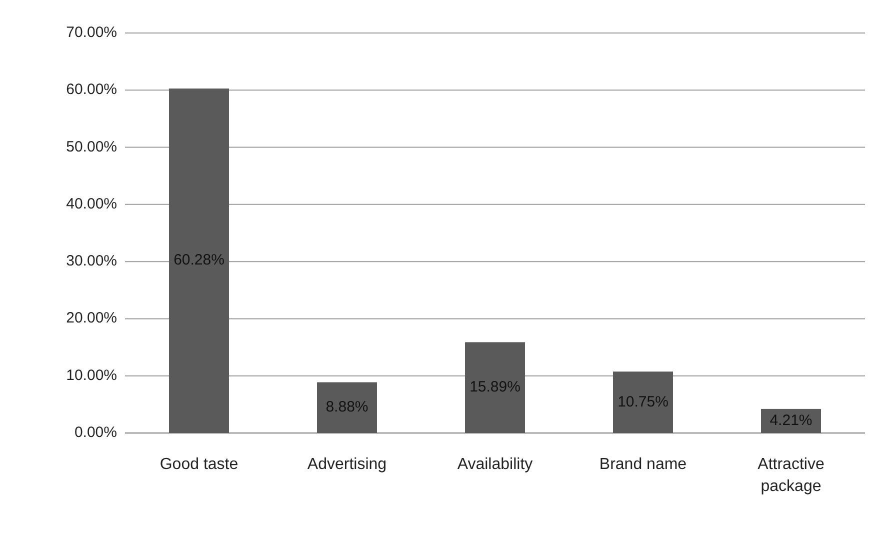 The height and width of the screenshot is (546, 883). Describe the element at coordinates (347, 464) in the screenshot. I see `x-tick-label: Advertising` at that location.